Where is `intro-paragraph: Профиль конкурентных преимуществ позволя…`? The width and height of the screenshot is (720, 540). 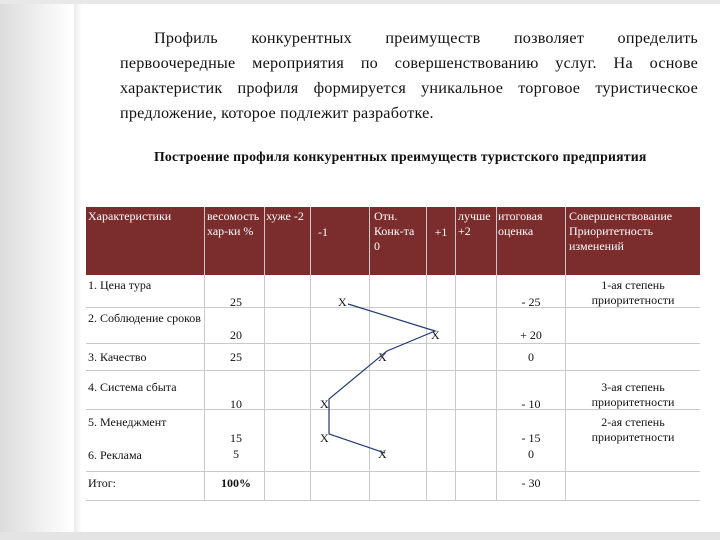
intro-paragraph: Профиль конкурентных преимуществ позволя… is located at coordinates (409, 75).